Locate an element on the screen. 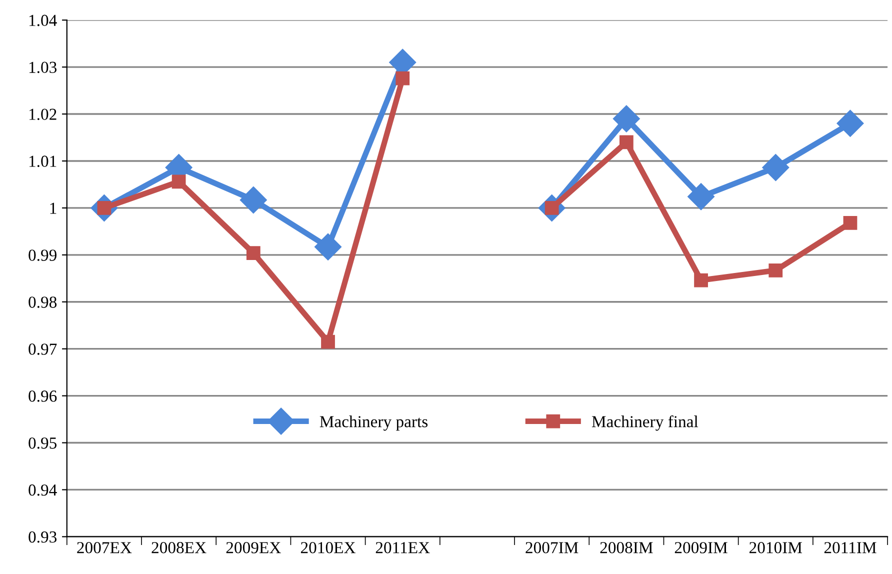  x-tick-label: 2009IM is located at coordinates (701, 548).